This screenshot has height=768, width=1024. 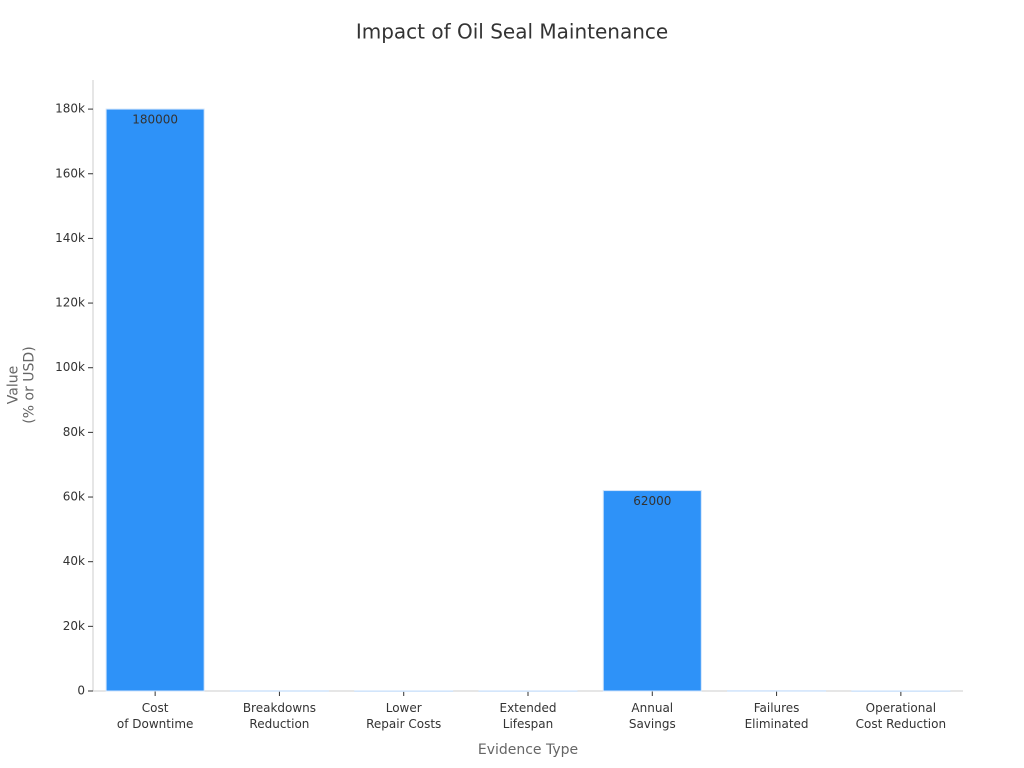 What do you see at coordinates (901, 716) in the screenshot?
I see `x-tick-label: Operational Cost Reduction` at bounding box center [901, 716].